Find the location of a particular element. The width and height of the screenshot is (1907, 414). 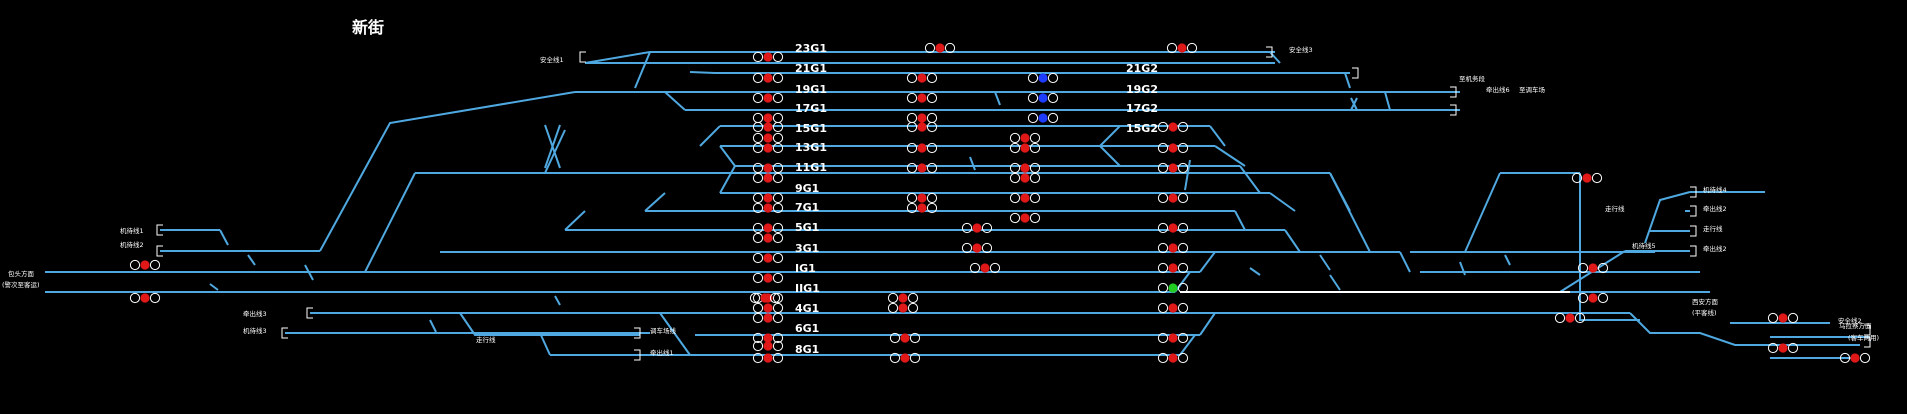

side-label: 牵出线2 is located at coordinates (1715, 248).